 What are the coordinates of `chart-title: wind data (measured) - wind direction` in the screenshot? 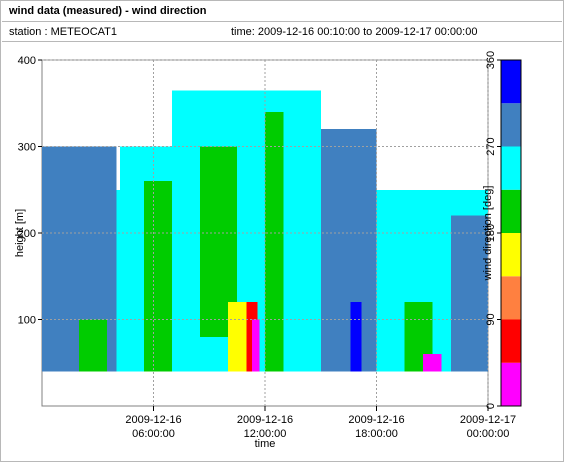 It's located at (108, 11).